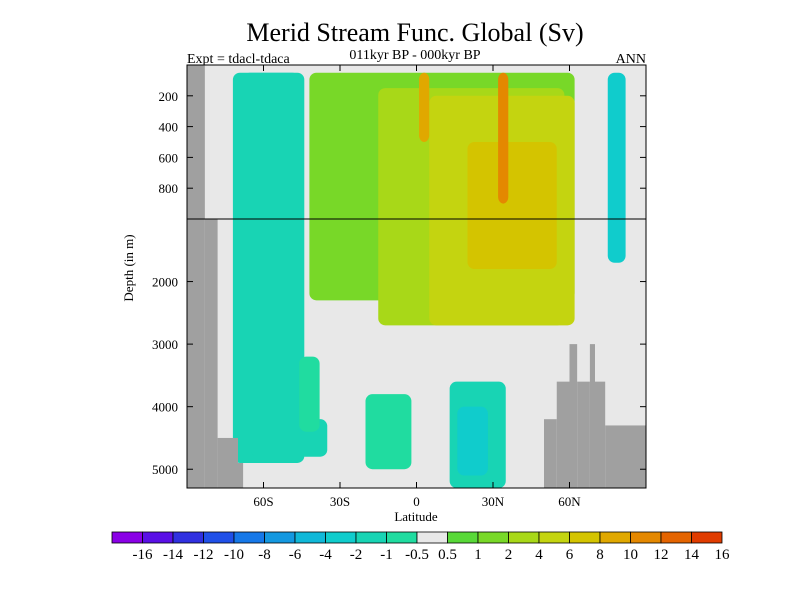  Describe the element at coordinates (239, 59) in the screenshot. I see `experiment-label: Expt = tdacl-tdaca` at that location.